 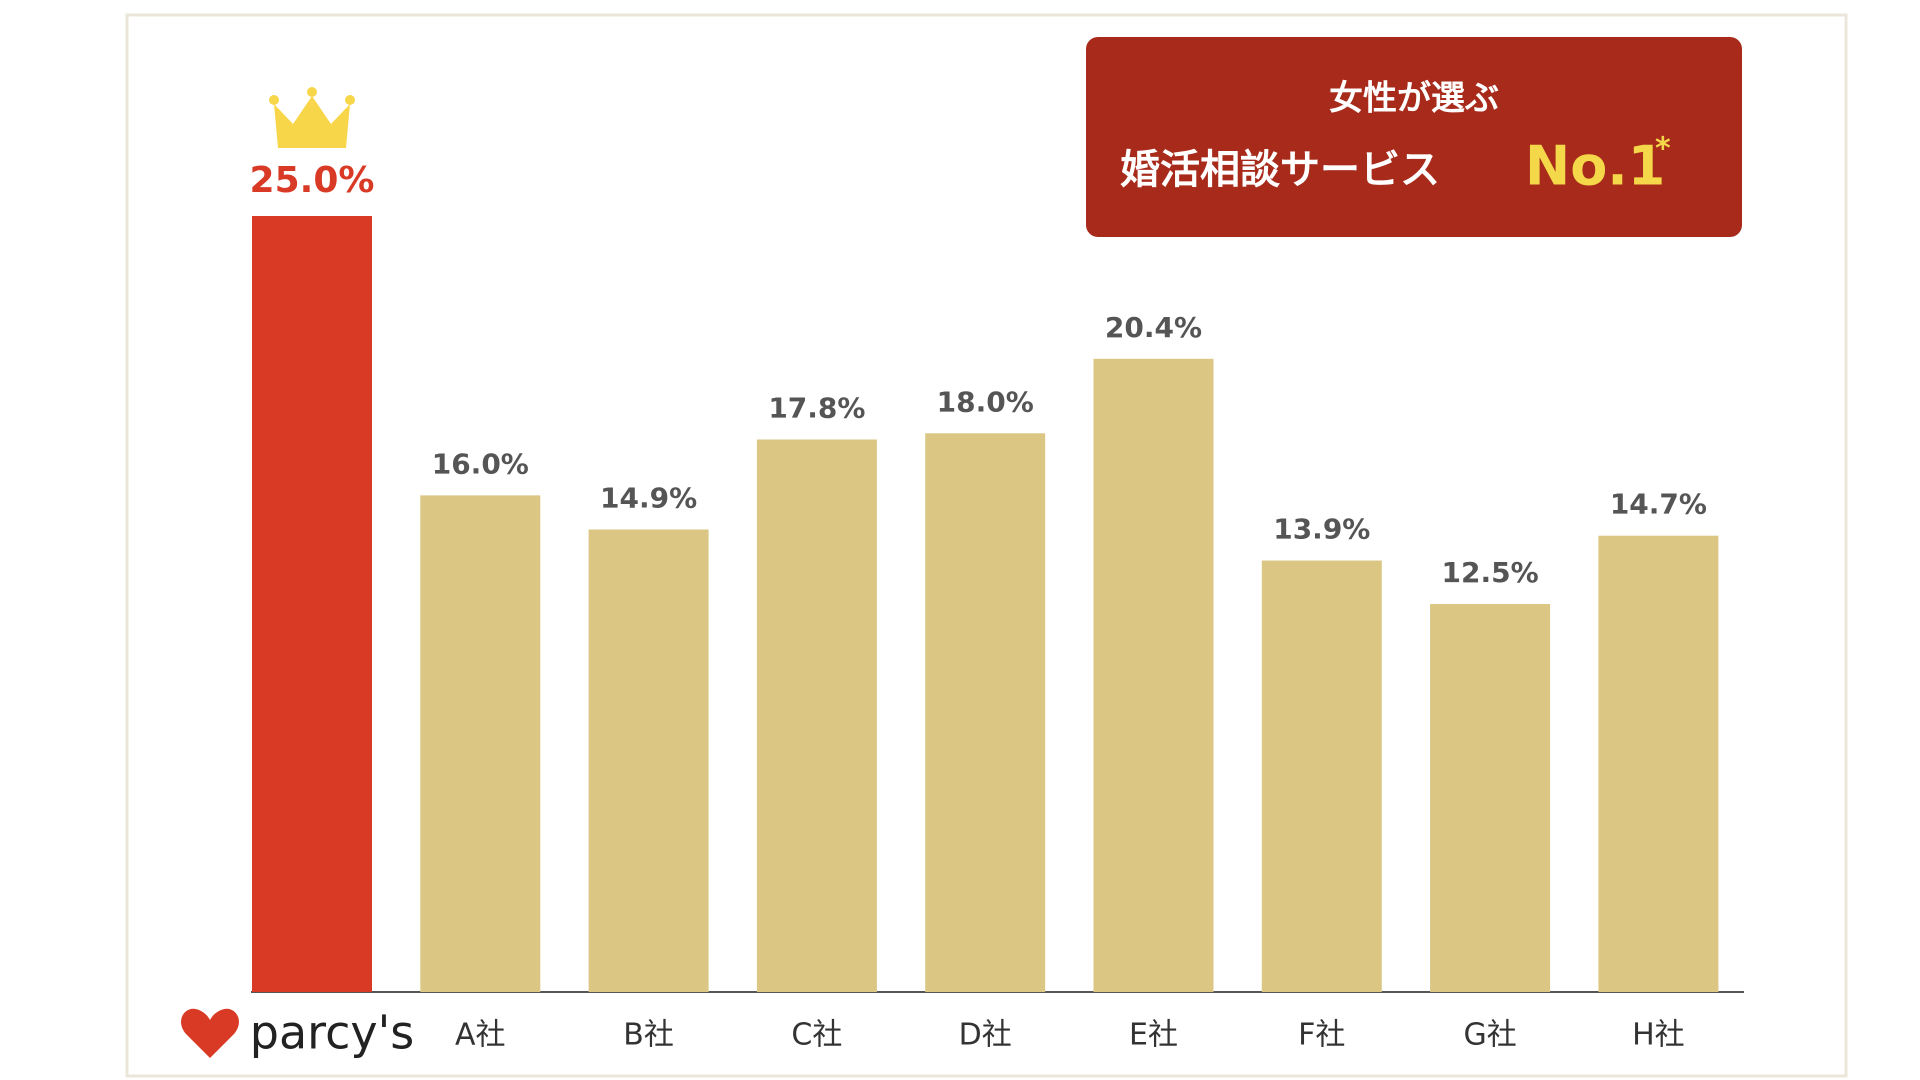 What do you see at coordinates (1490, 572) in the screenshot?
I see `value-label: 12.5%` at bounding box center [1490, 572].